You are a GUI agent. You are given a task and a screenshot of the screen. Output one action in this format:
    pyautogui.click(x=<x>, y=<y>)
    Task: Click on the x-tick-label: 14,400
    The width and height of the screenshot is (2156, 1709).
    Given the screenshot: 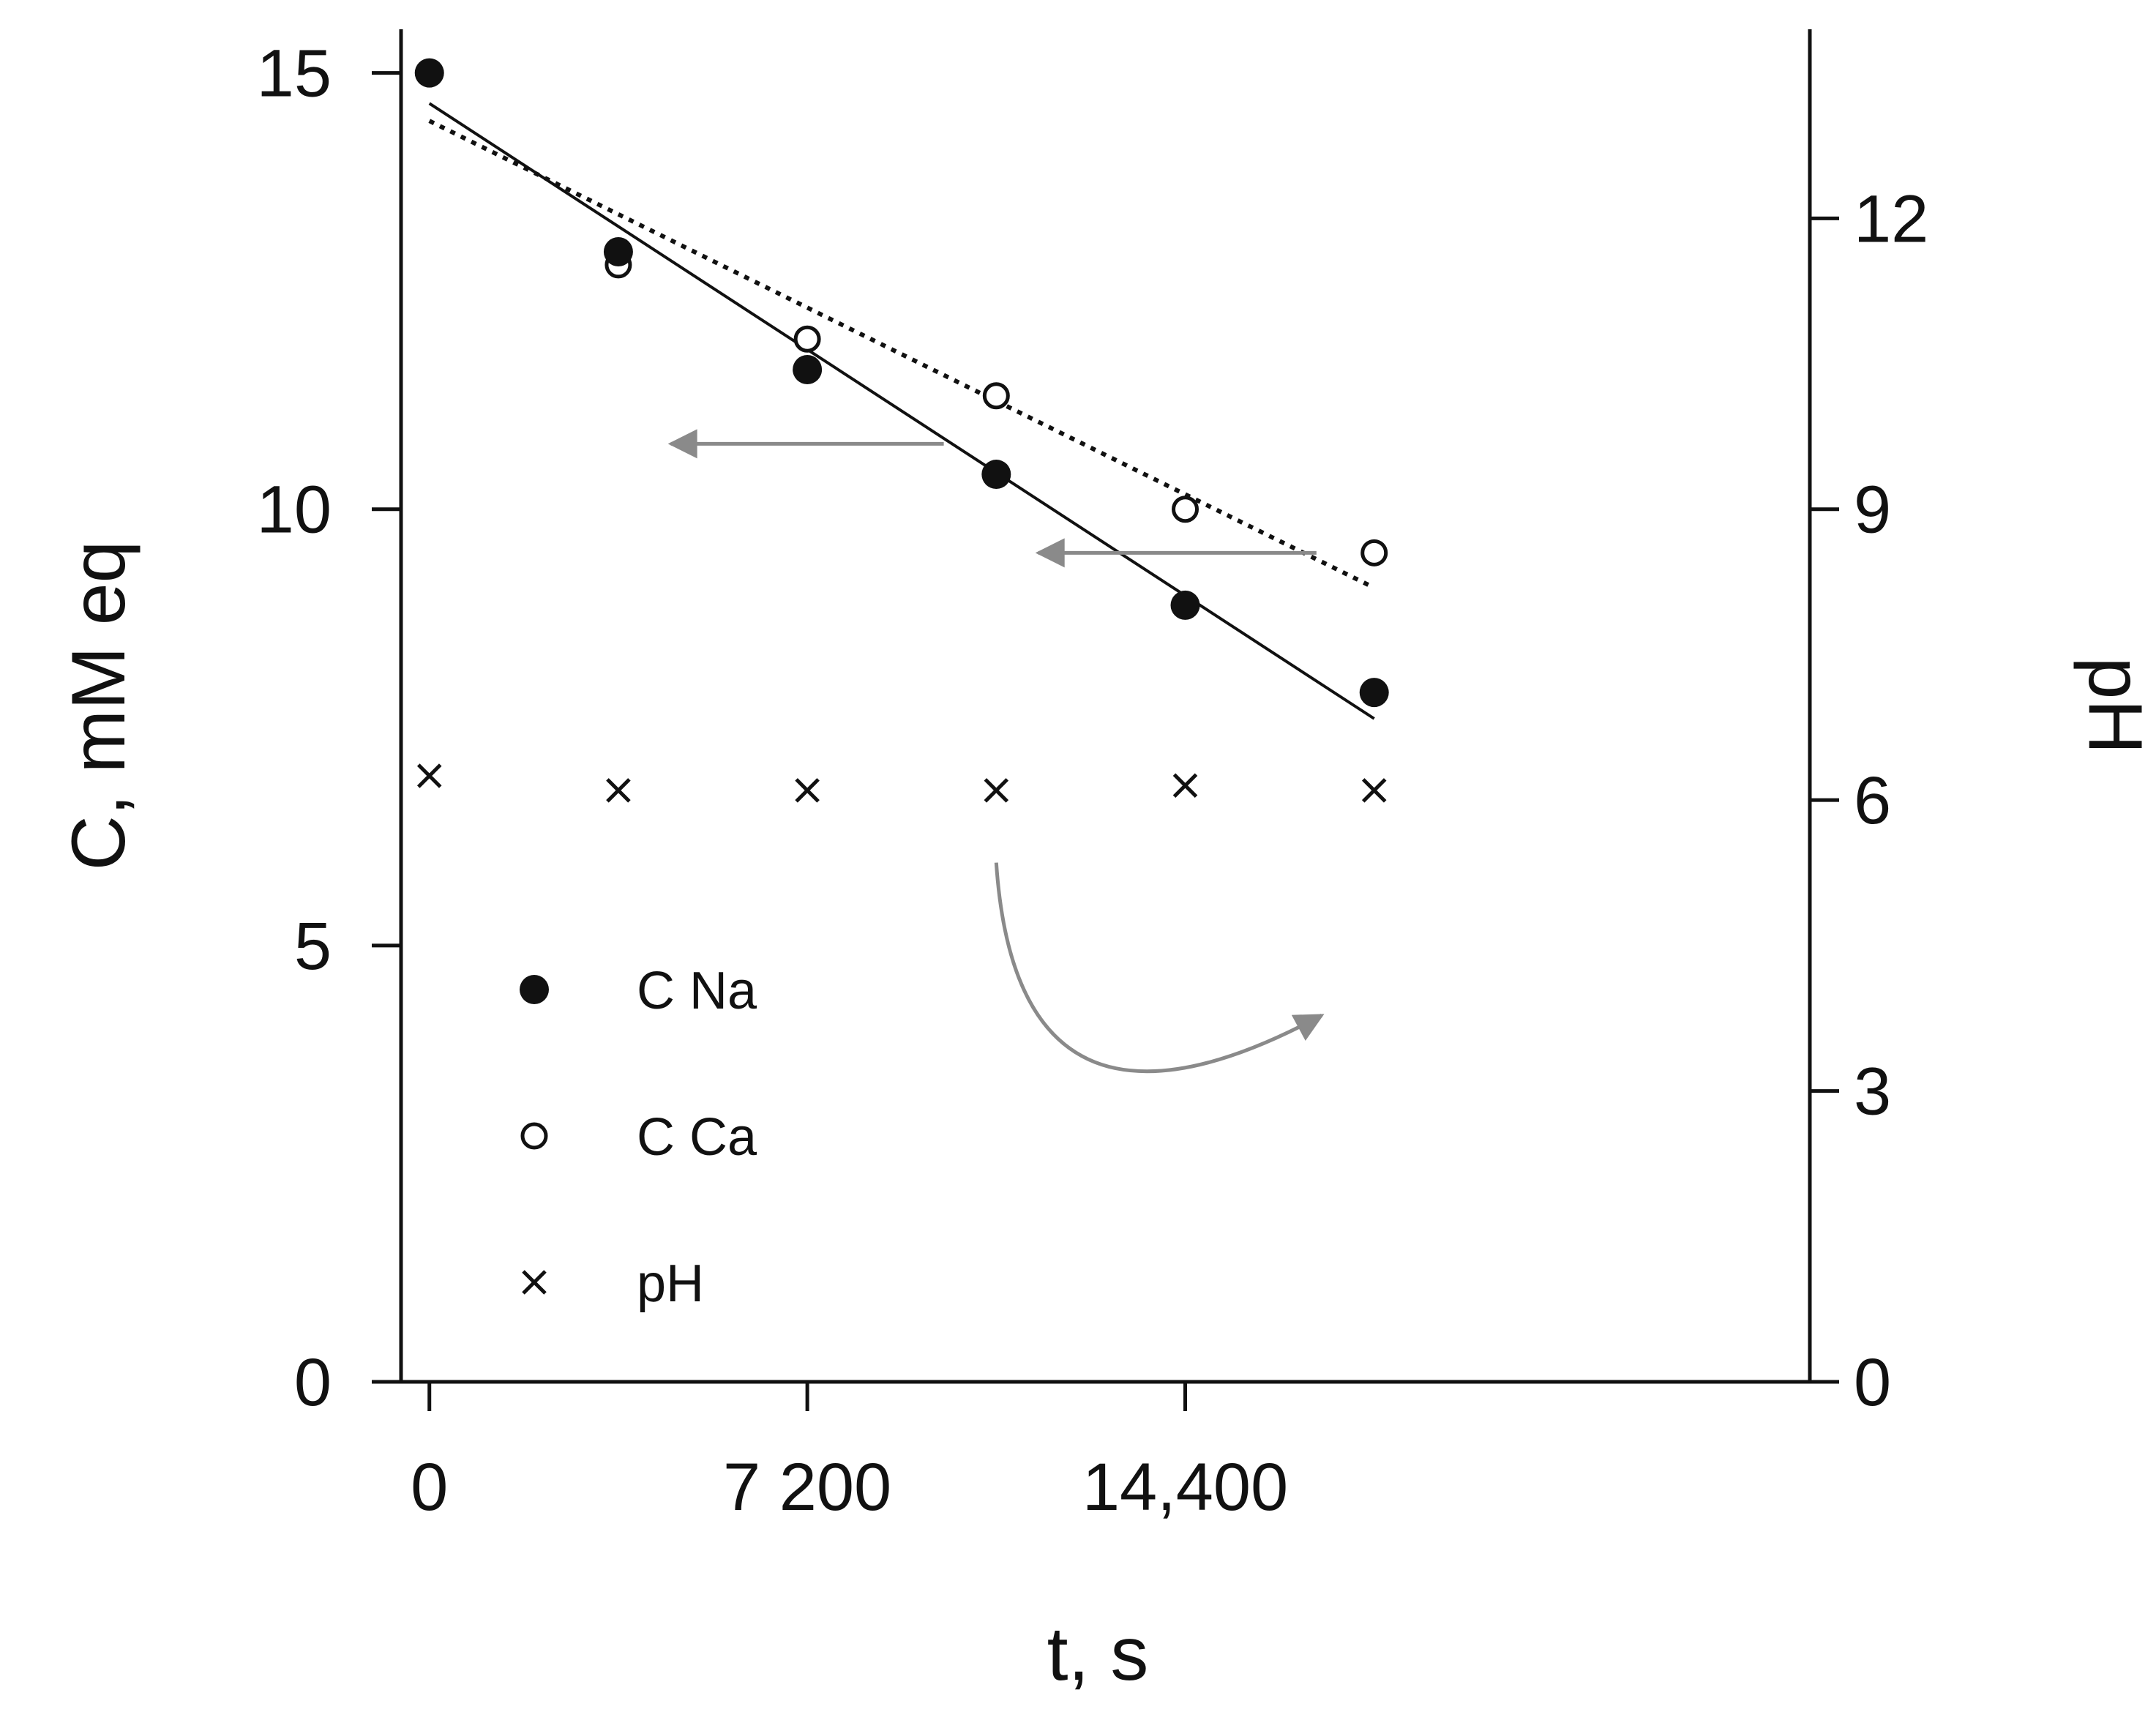 What is the action you would take?
    pyautogui.click(x=1185, y=1487)
    